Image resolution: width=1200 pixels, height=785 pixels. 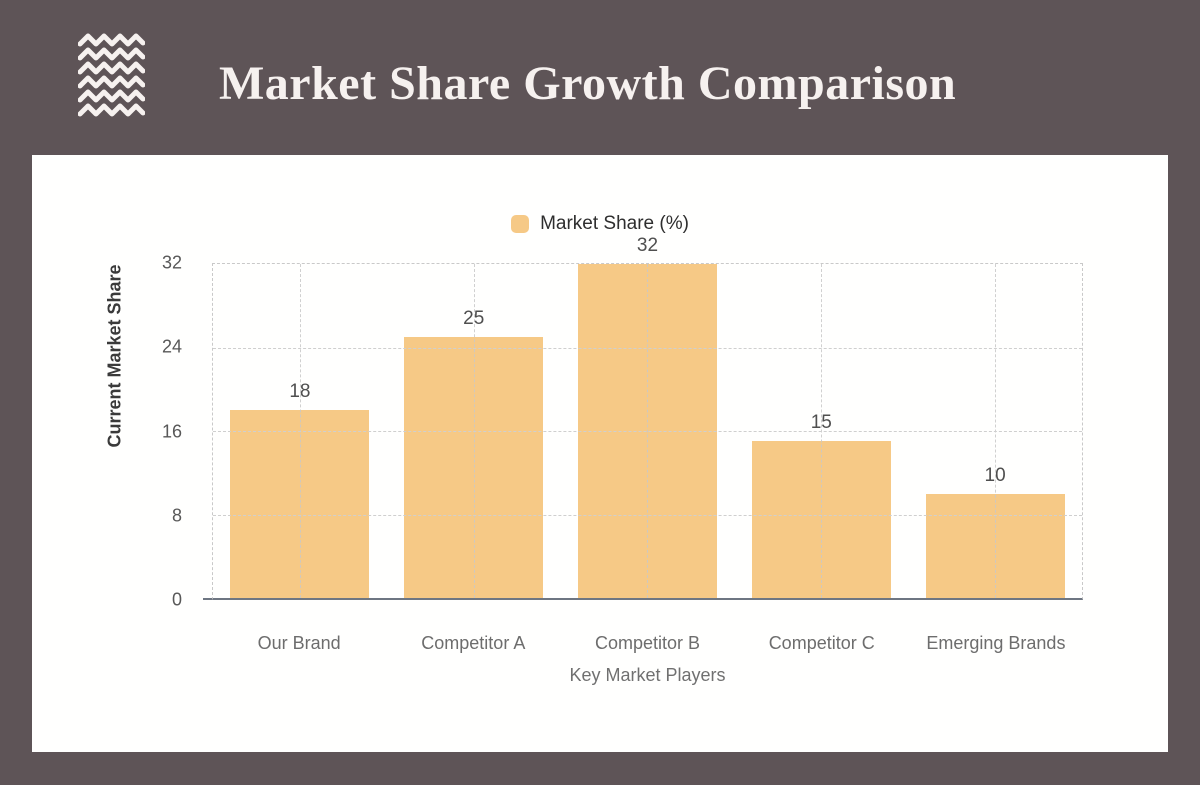 I want to click on bar-value-competitor-a: 25, so click(x=474, y=319).